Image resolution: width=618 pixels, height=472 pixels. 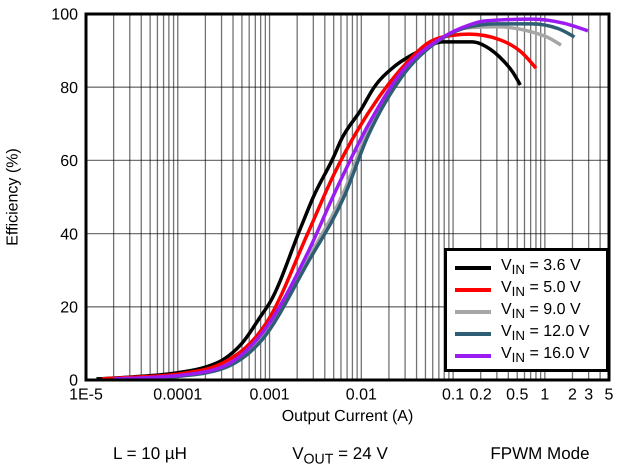 I want to click on legend-label: V$_{IN}$ = 12.0 V, so click(x=545, y=333).